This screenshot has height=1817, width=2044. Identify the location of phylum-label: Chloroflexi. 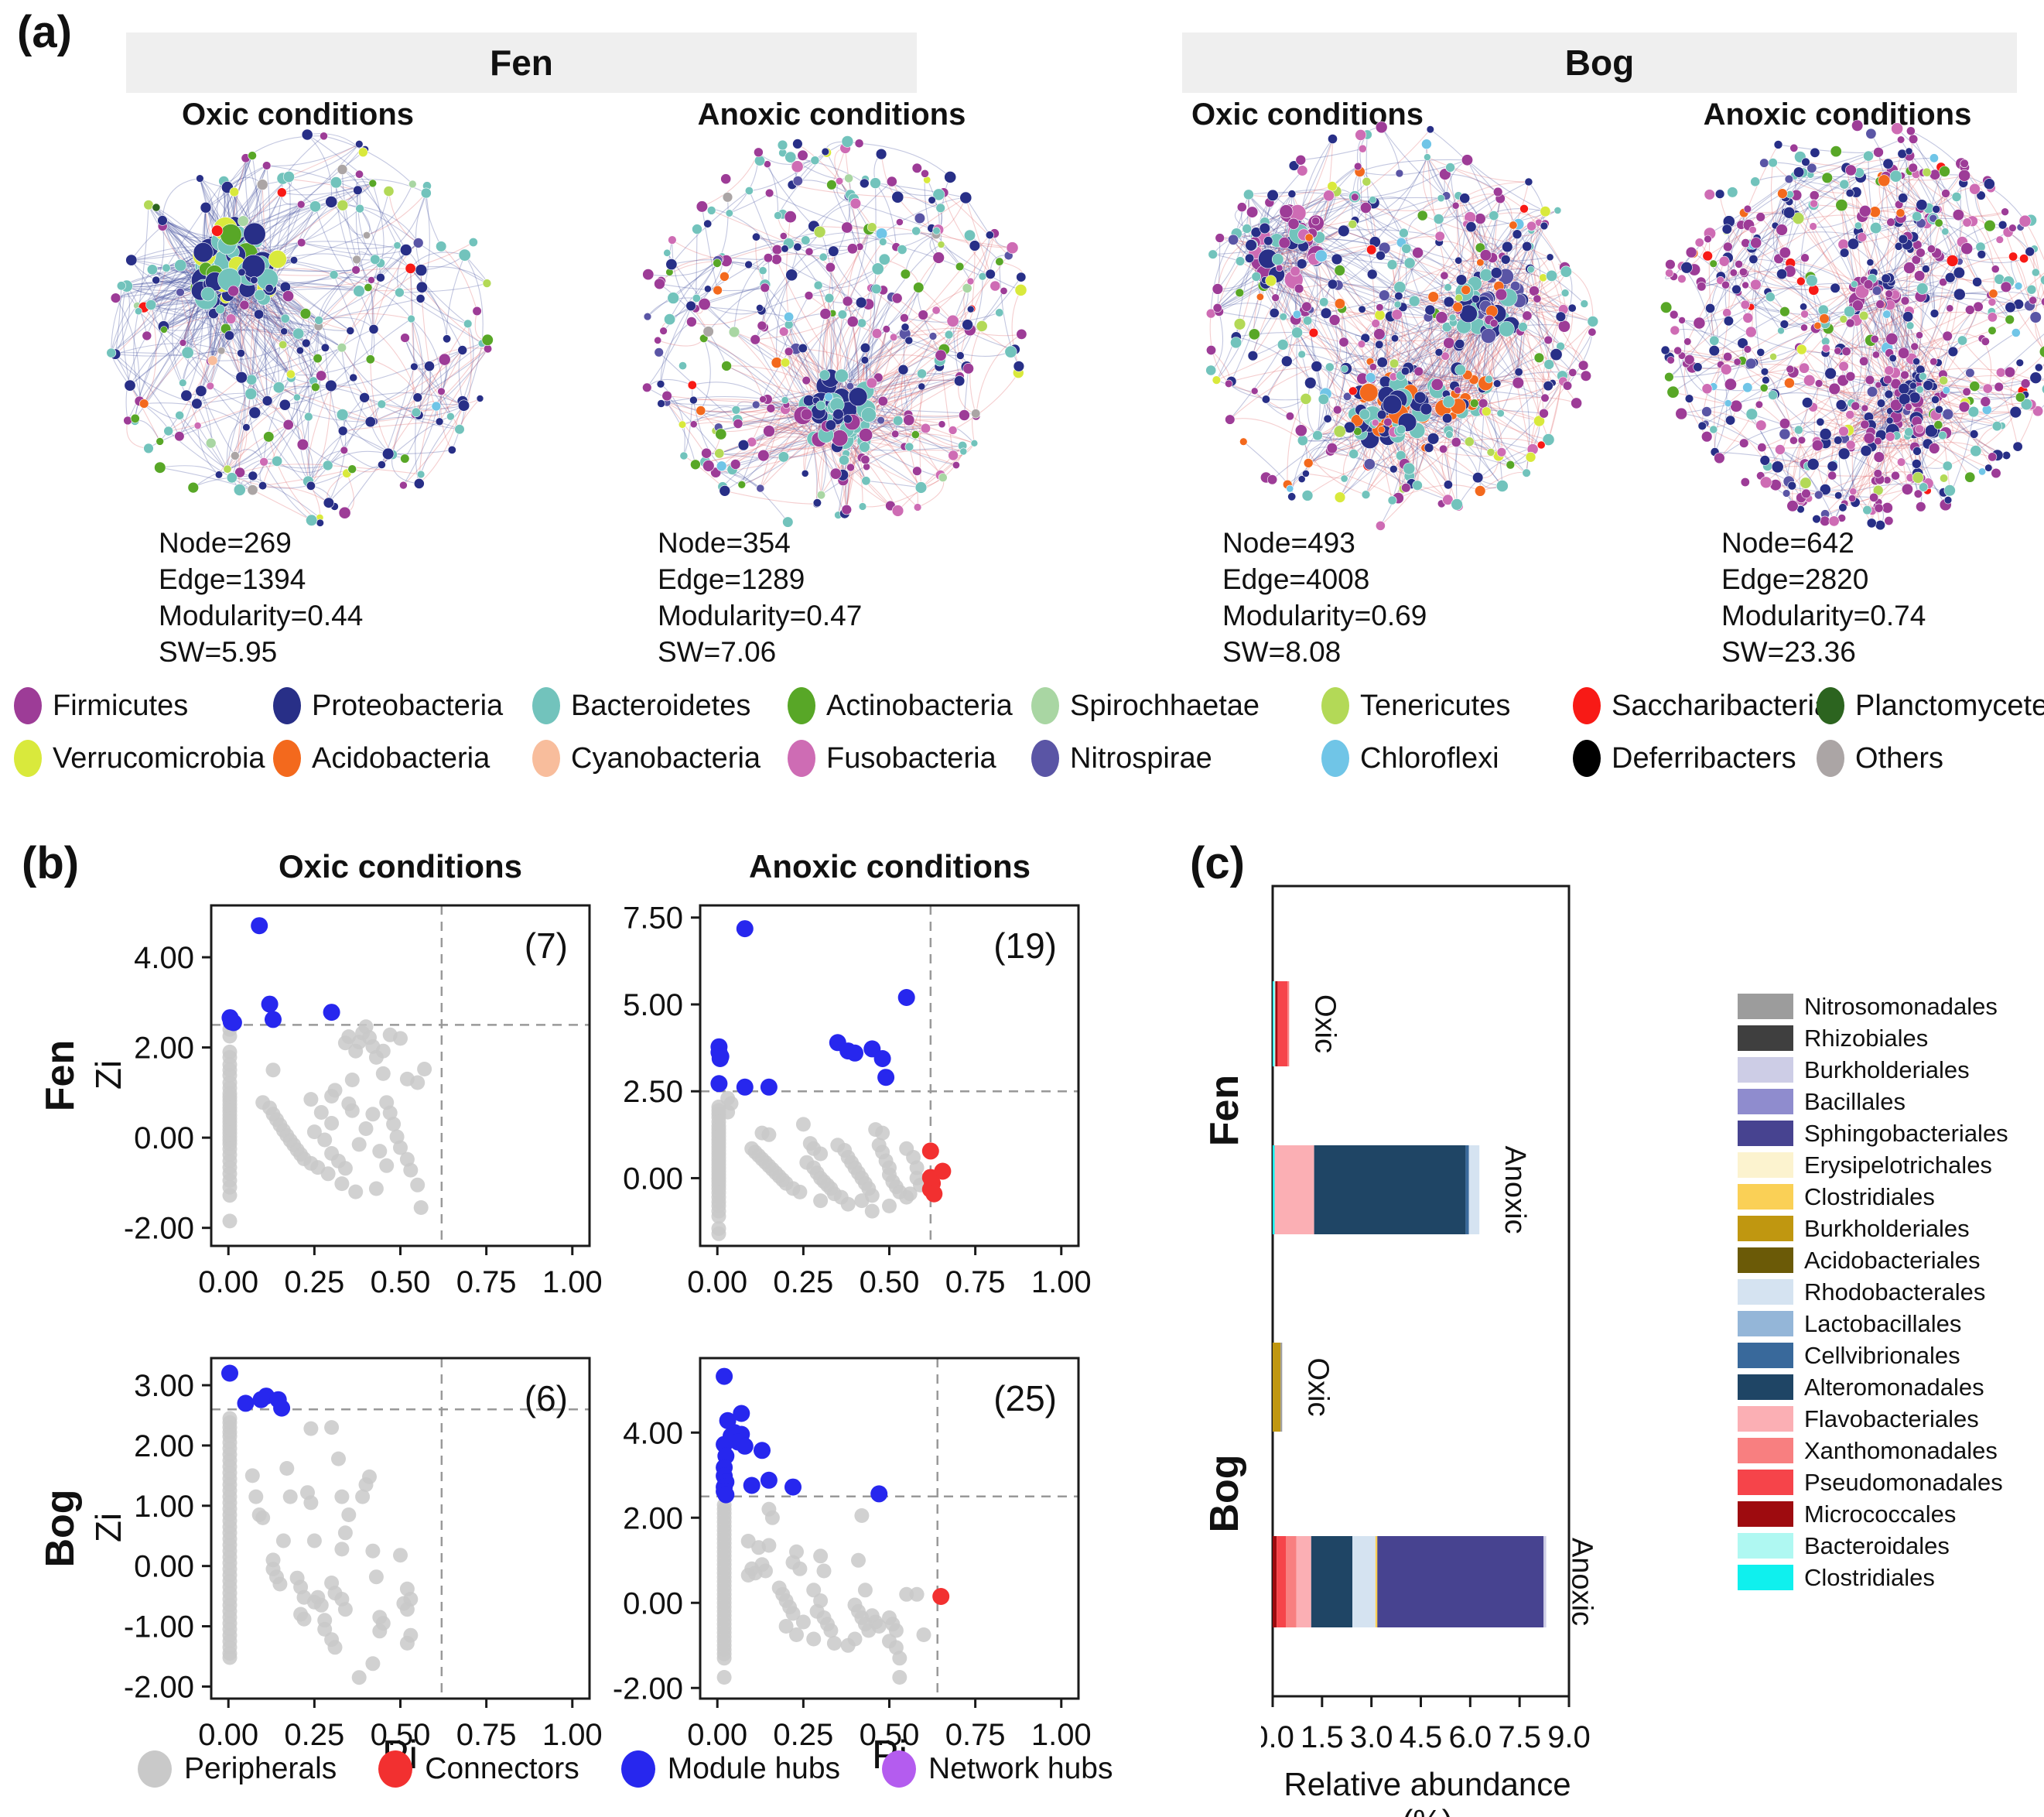
(1429, 758).